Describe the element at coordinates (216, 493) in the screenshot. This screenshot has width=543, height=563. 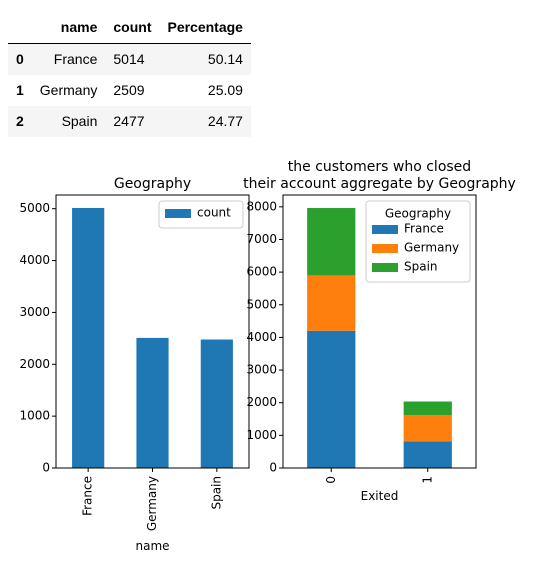
I see `x-tick-label: Spain` at that location.